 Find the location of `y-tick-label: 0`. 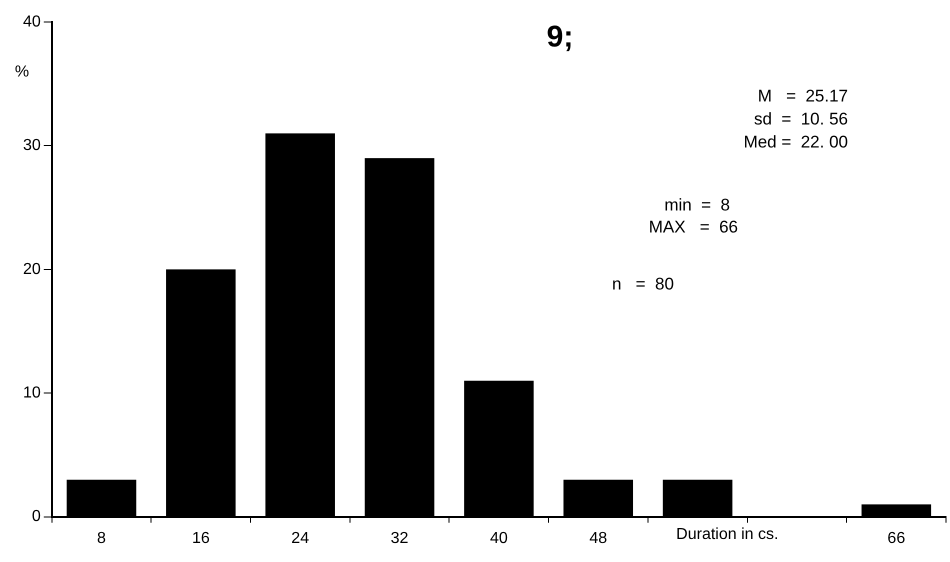

y-tick-label: 0 is located at coordinates (36, 517).